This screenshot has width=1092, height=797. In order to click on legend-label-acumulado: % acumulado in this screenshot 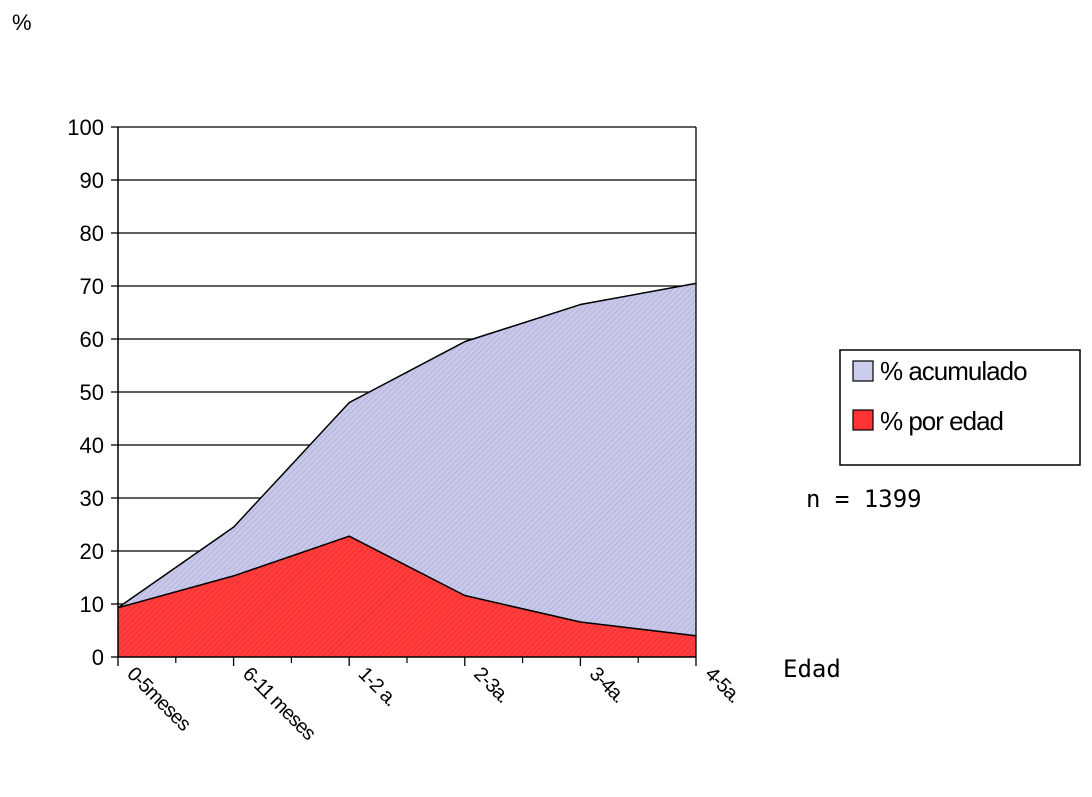, I will do `click(953, 371)`.